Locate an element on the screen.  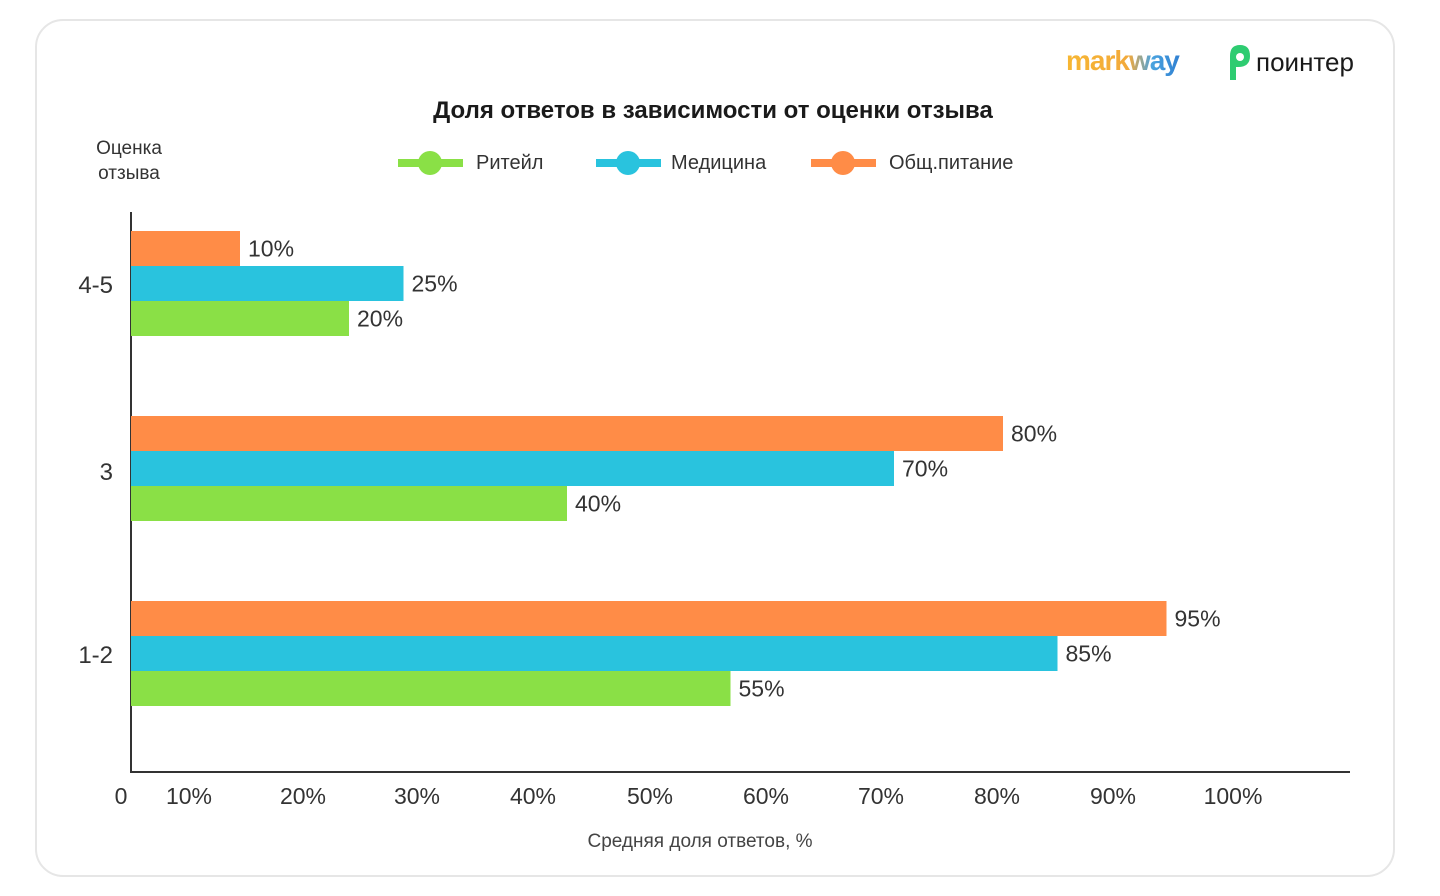
x-tick-label-8: 80% is located at coordinates (997, 796).